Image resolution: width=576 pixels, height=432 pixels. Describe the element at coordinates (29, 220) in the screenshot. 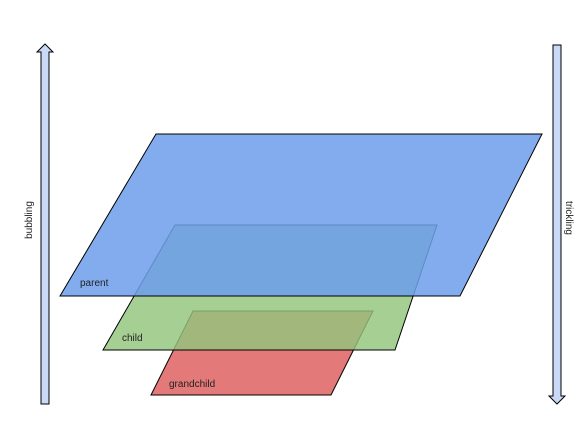

I see `bubbling-label: bubbling` at that location.